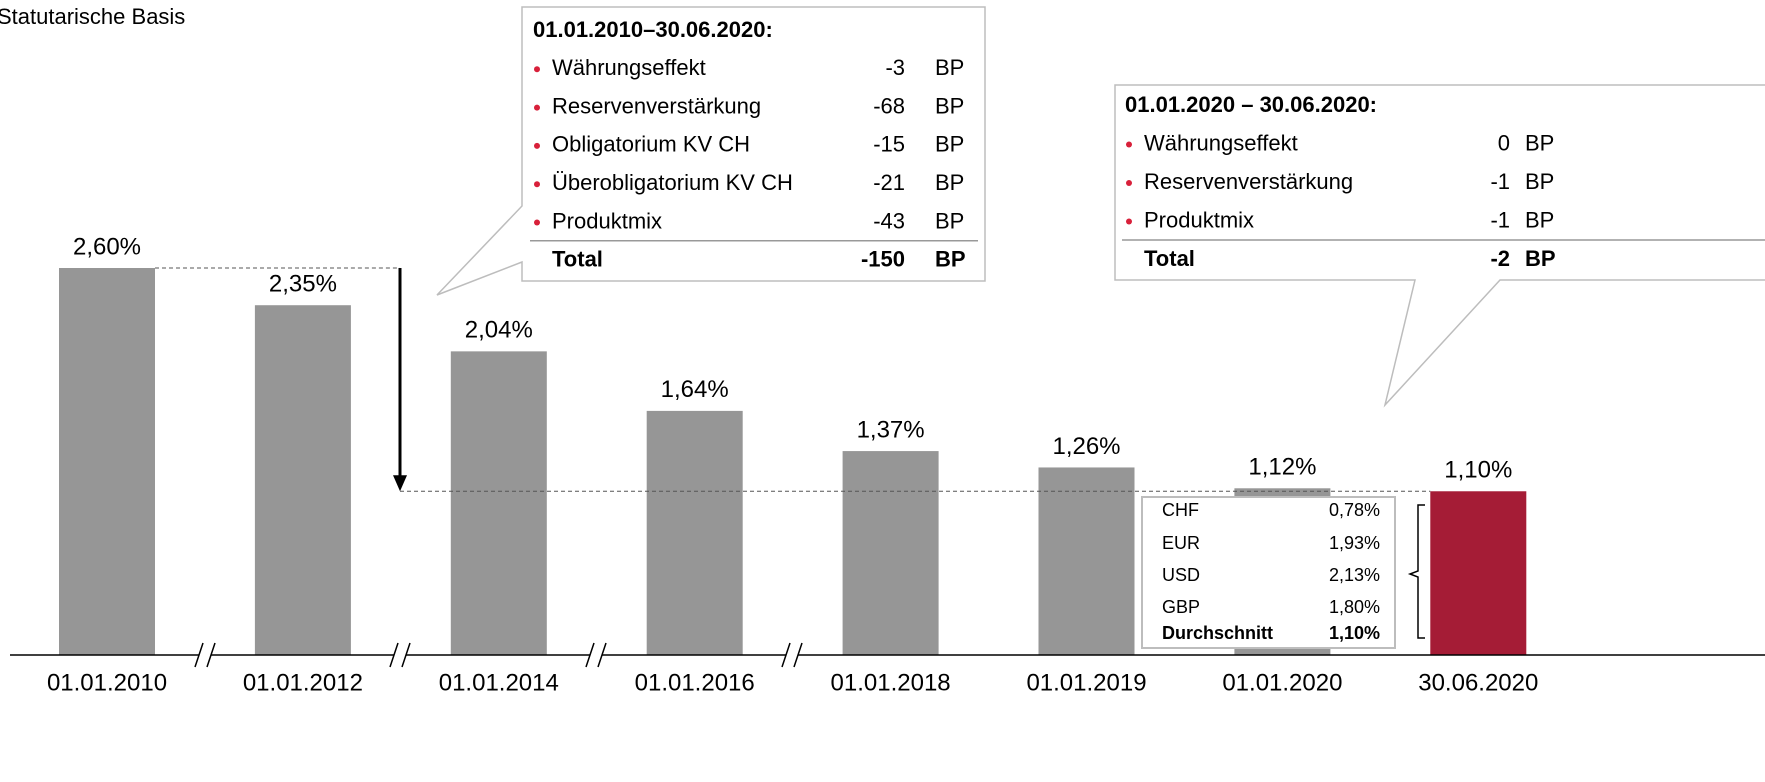 This screenshot has height=782, width=1765. Describe the element at coordinates (1416, 571) in the screenshot. I see `brace` at that location.